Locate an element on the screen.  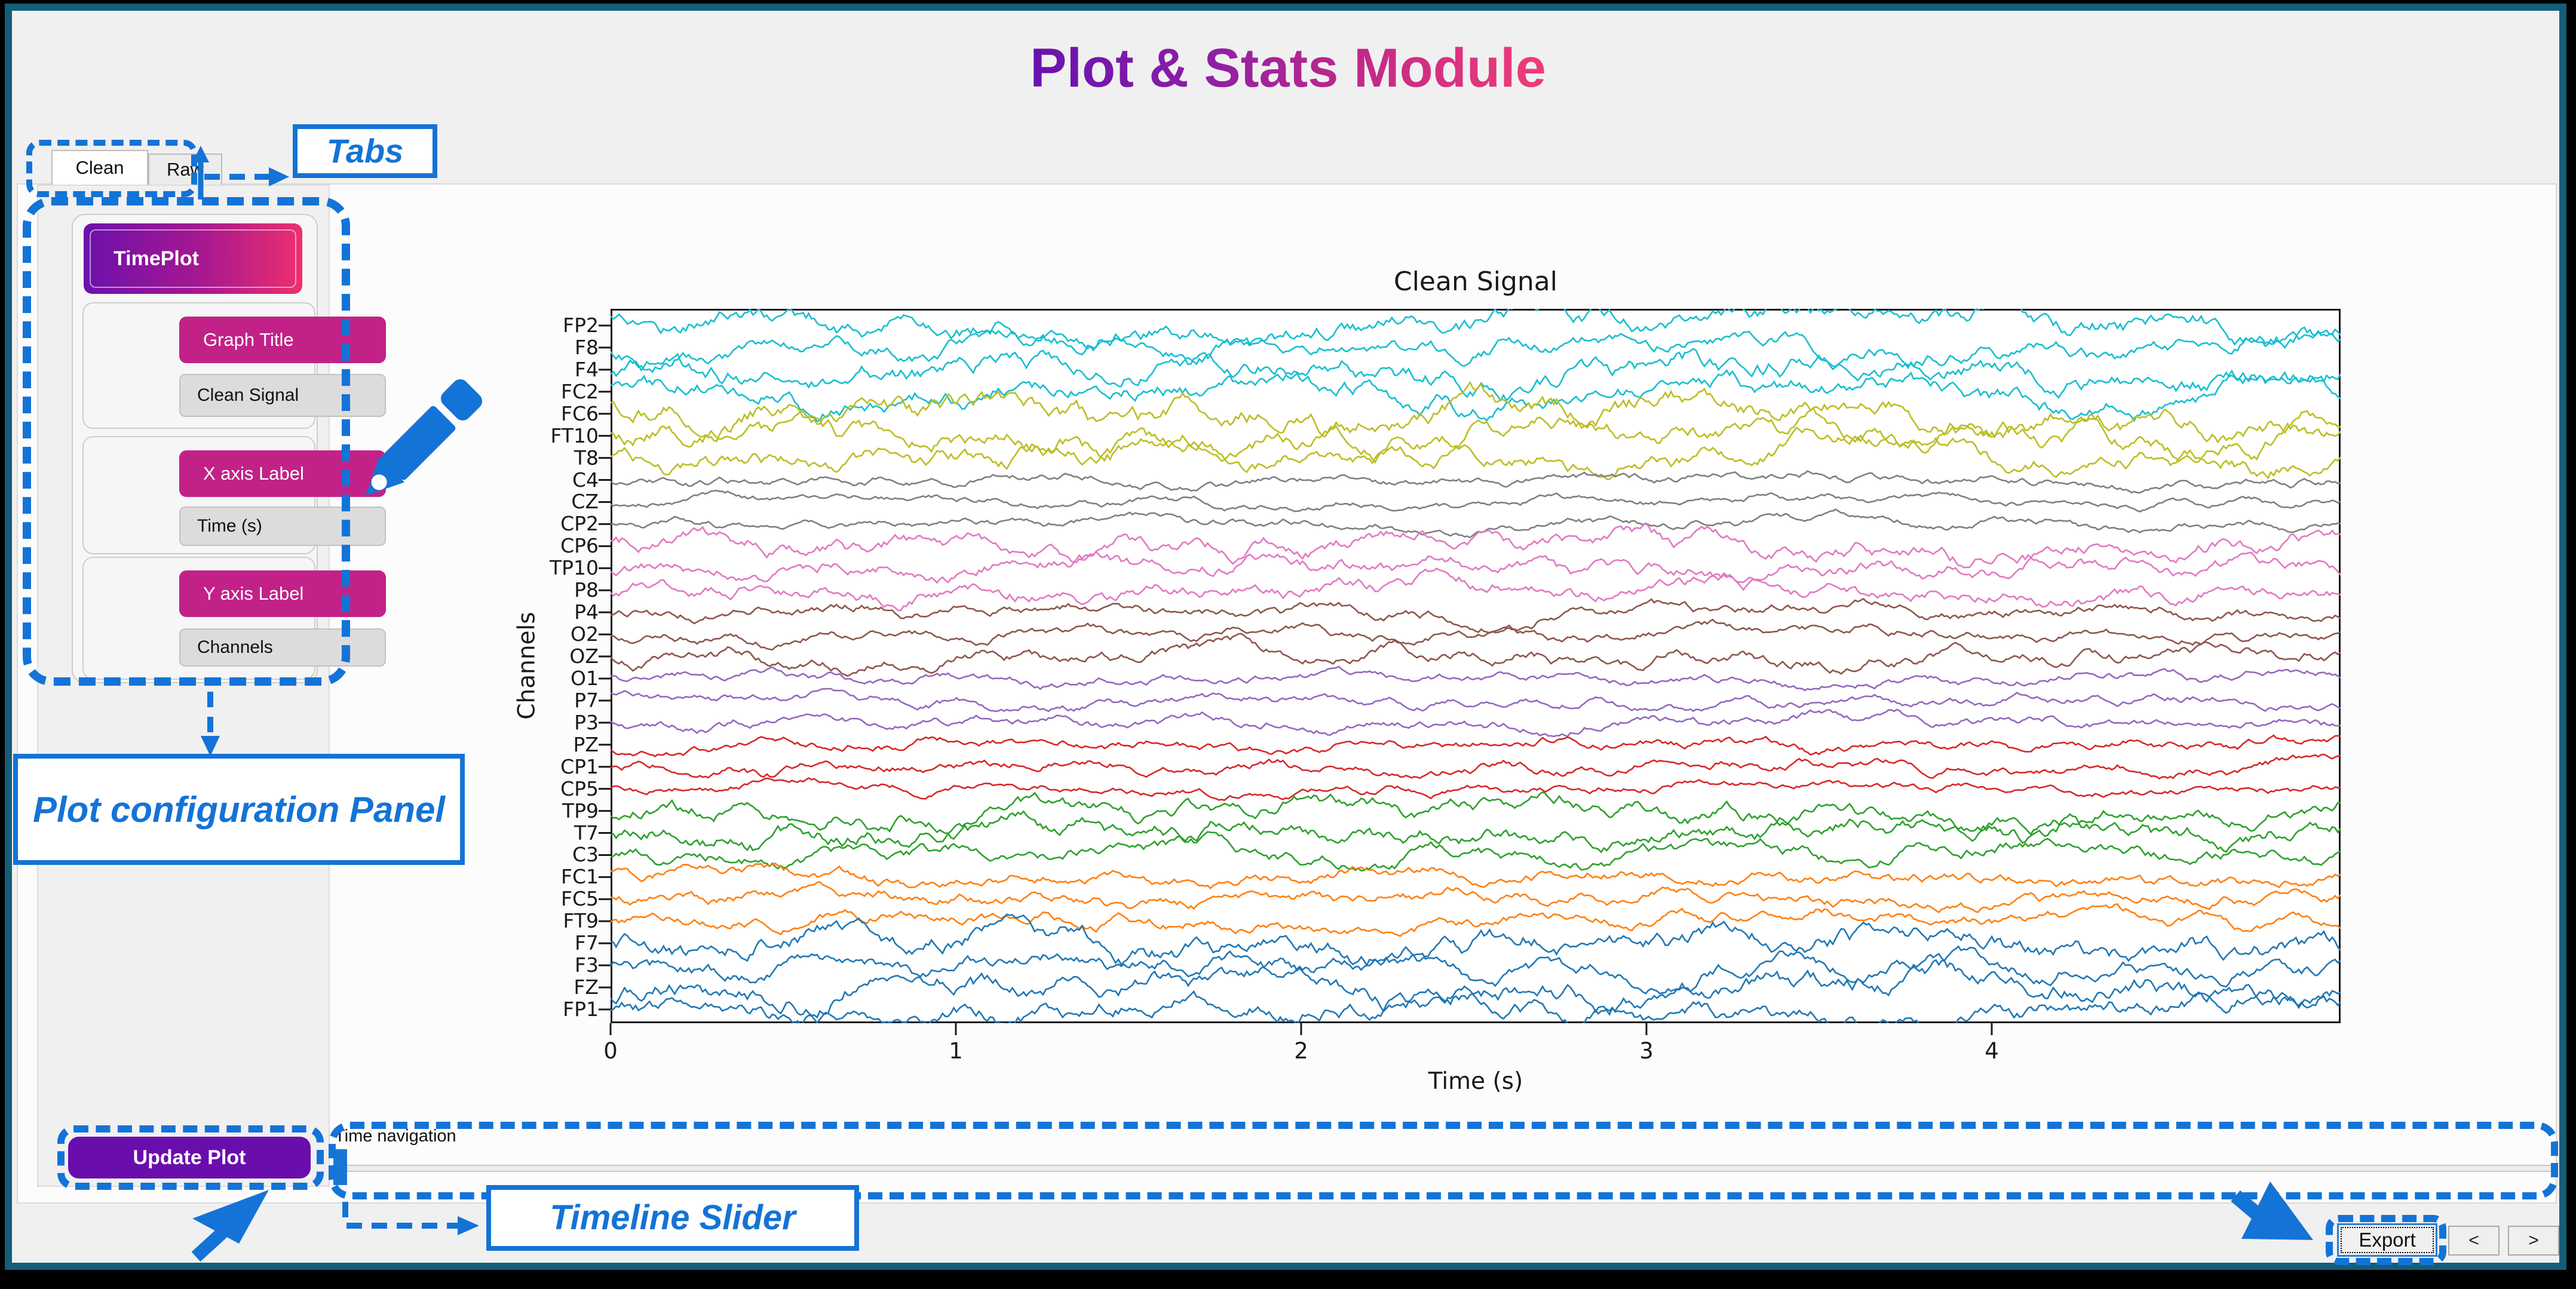
channel-label-CP5: CP5 is located at coordinates (579, 789).